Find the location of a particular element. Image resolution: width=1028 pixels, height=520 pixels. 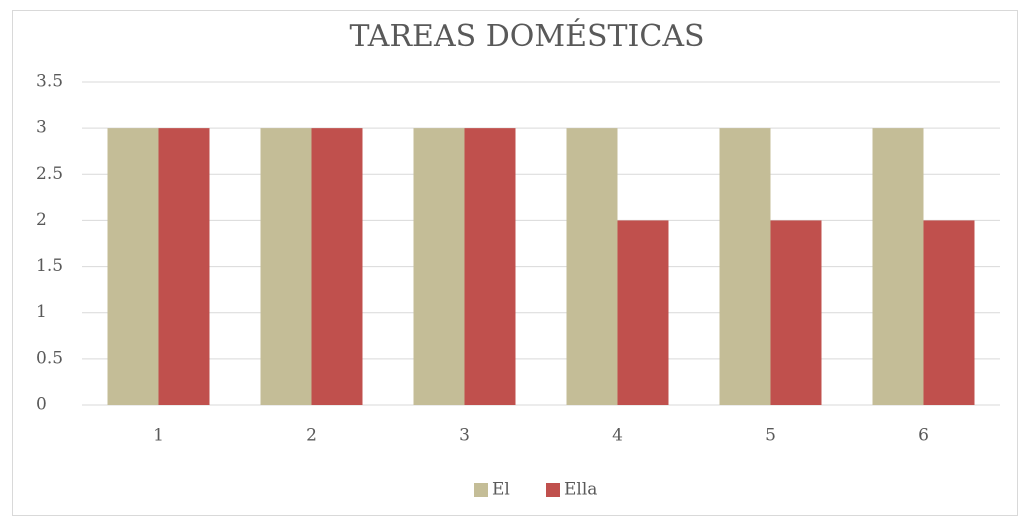

x-tick-label: 1 is located at coordinates (158, 436).